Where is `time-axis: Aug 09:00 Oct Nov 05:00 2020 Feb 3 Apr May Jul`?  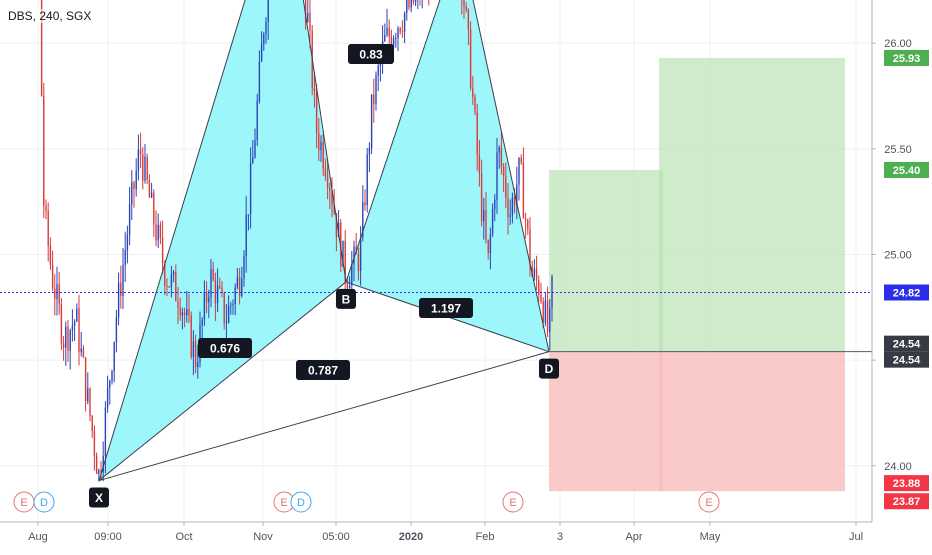
time-axis: Aug 09:00 Oct Nov 05:00 2020 Feb 3 Apr May Jul is located at coordinates (466, 535).